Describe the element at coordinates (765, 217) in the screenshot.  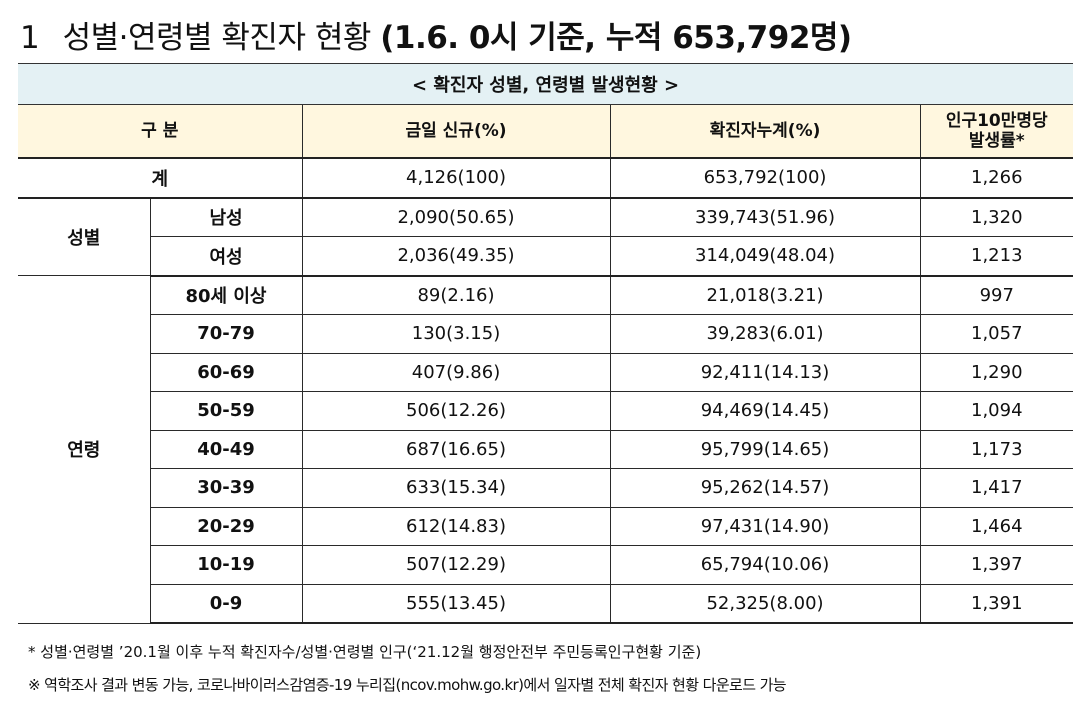
I see `sex-cumulative-cell: 339,743(51.96)` at that location.